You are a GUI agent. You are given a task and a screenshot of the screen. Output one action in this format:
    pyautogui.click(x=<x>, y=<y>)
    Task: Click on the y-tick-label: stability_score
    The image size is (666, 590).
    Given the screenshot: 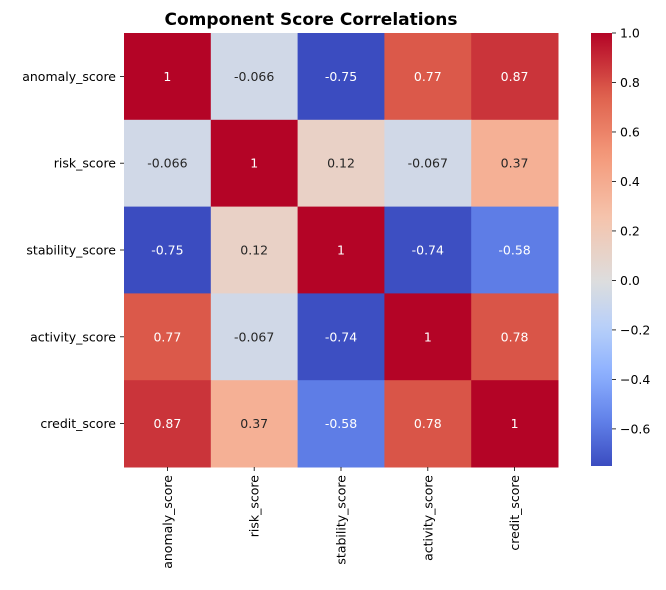 What is the action you would take?
    pyautogui.click(x=71, y=250)
    